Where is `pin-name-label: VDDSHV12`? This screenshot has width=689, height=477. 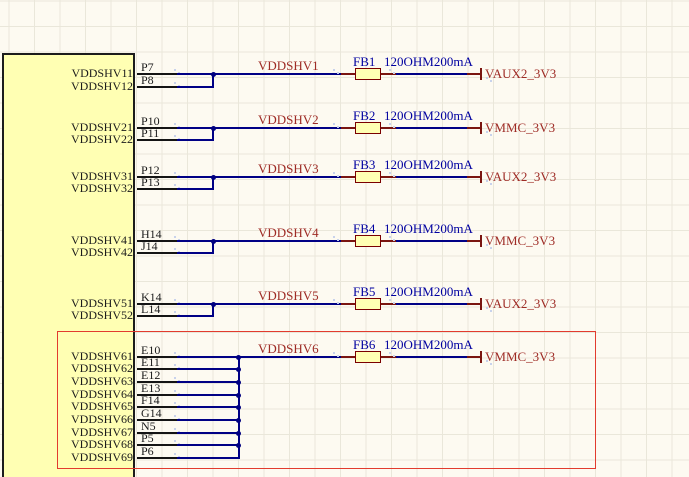
pin-name-label: VDDSHV12 is located at coordinates (101, 86).